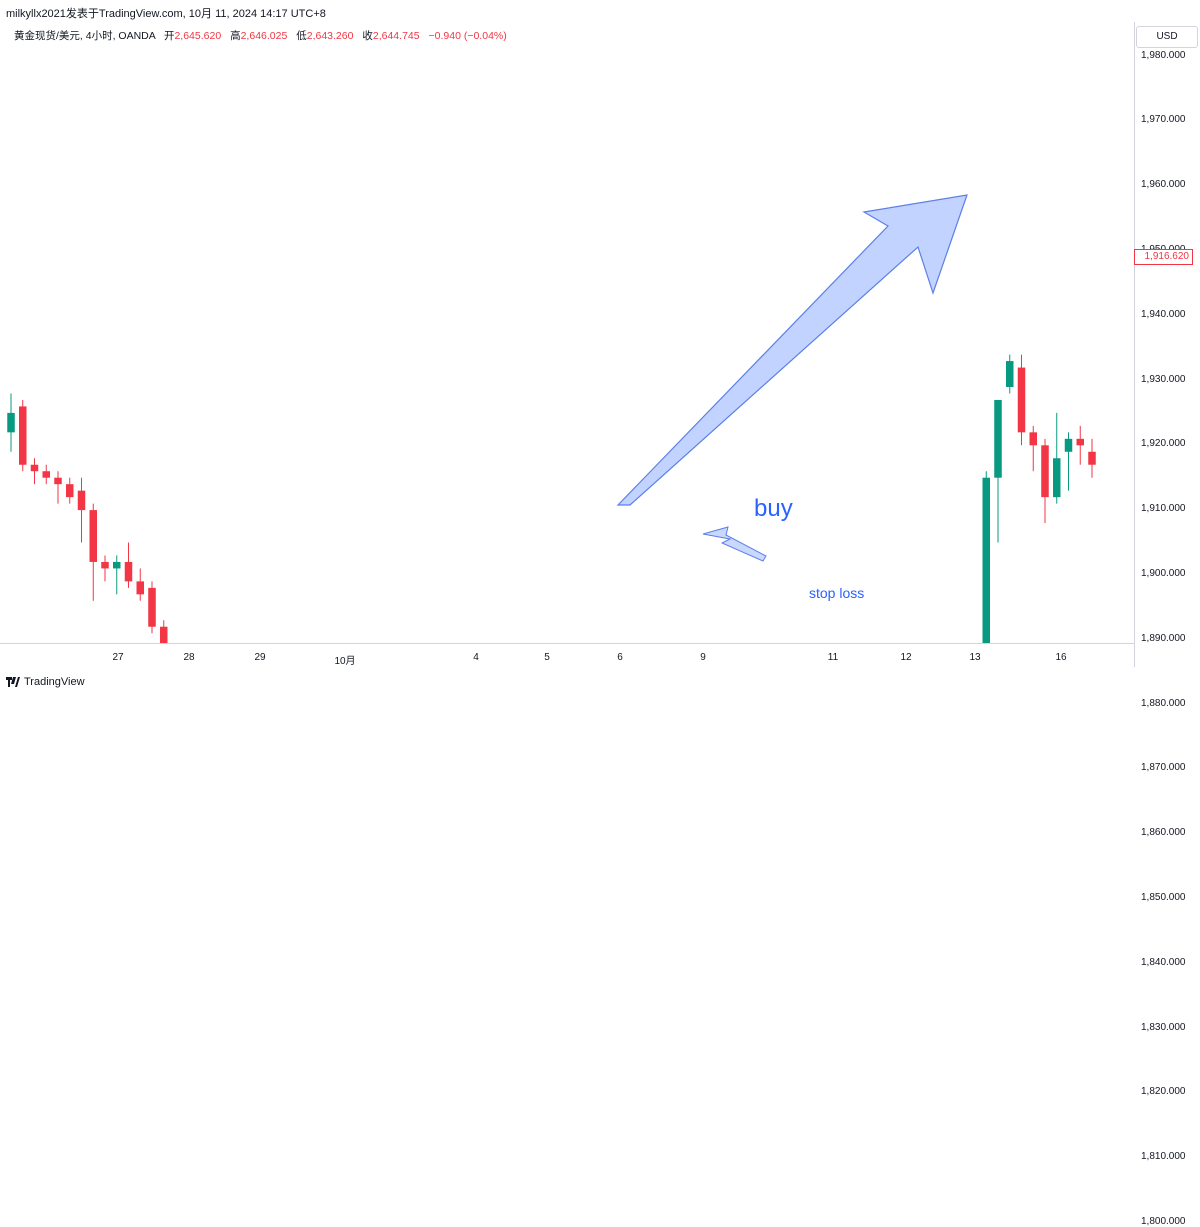 The height and width of the screenshot is (1227, 1200). Describe the element at coordinates (476, 657) in the screenshot. I see `time-tick-label: 4` at that location.